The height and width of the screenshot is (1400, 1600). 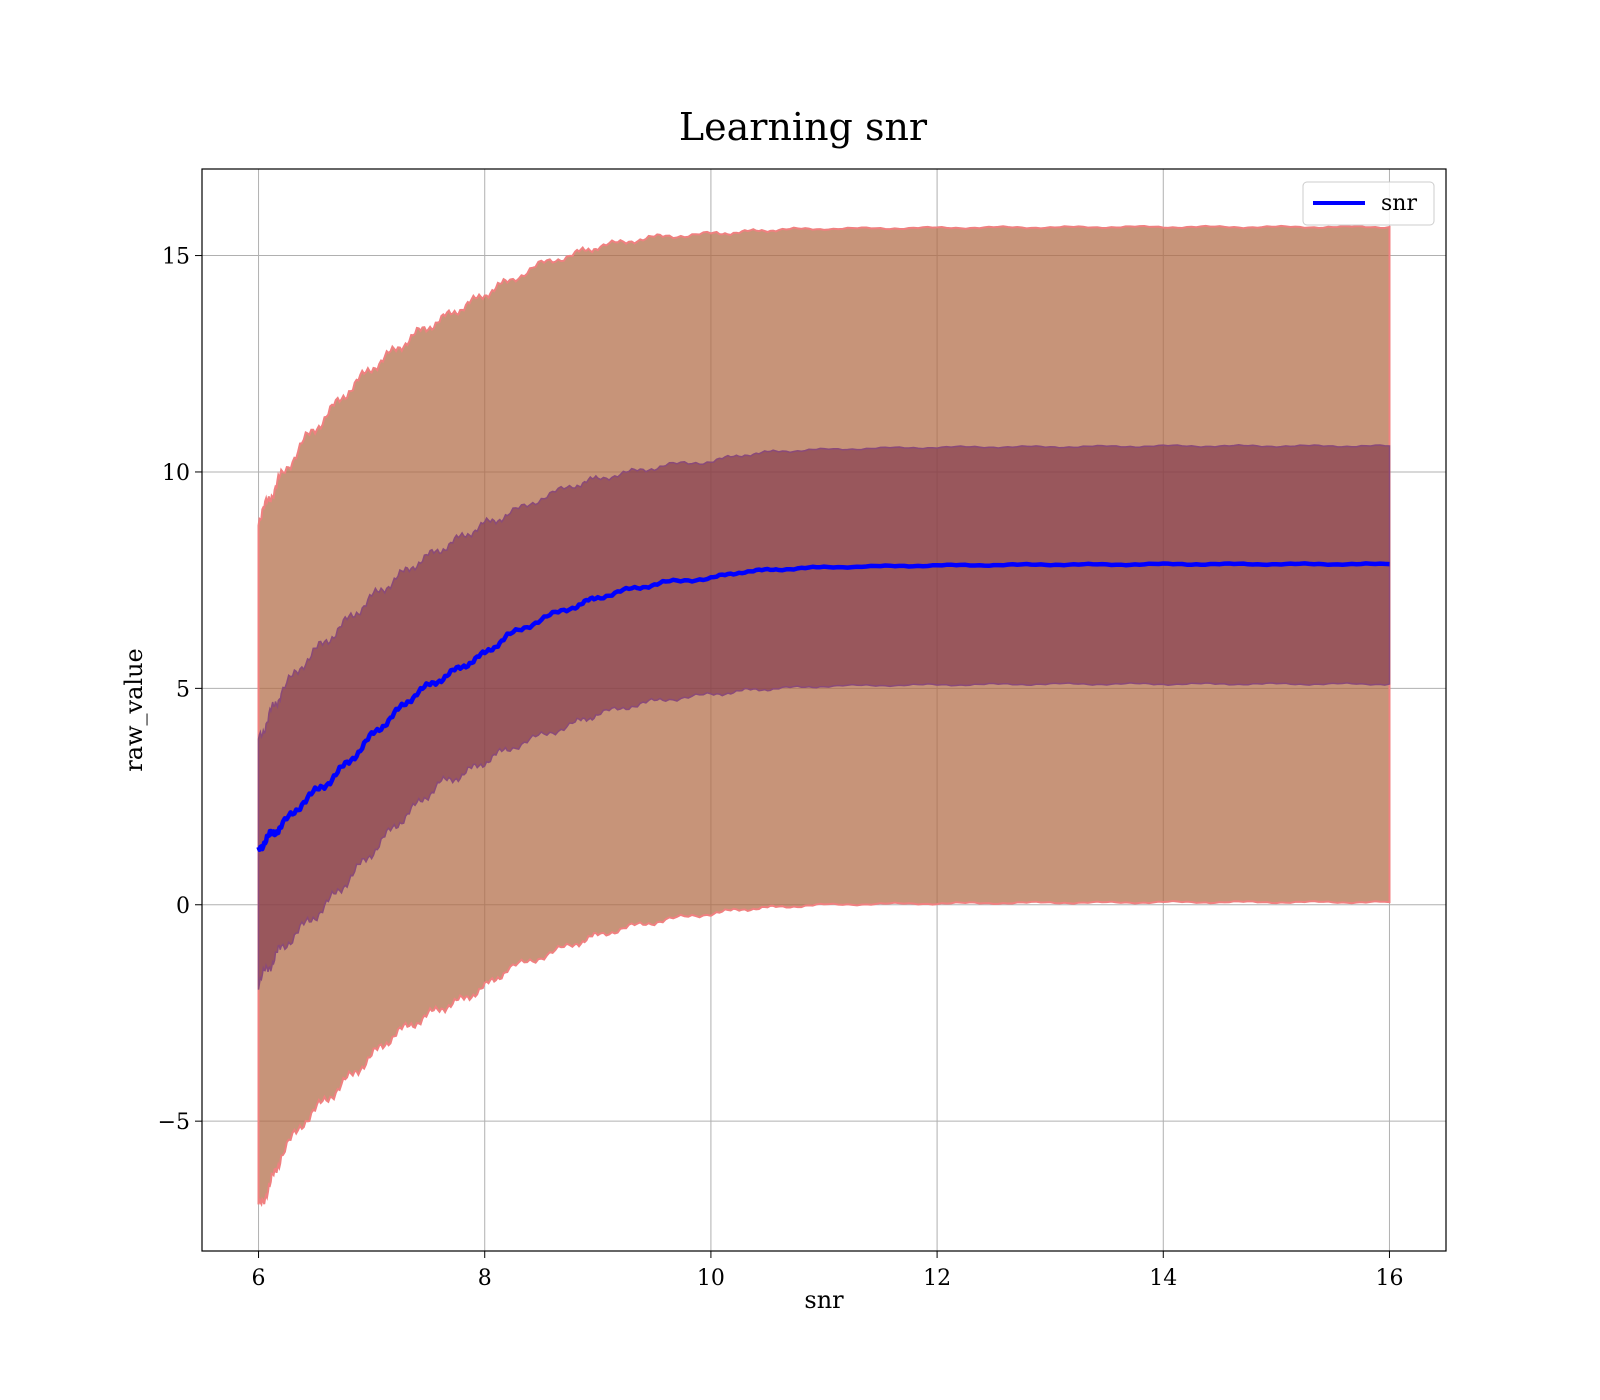 I want to click on x-tick-label: 12, so click(x=937, y=1278).